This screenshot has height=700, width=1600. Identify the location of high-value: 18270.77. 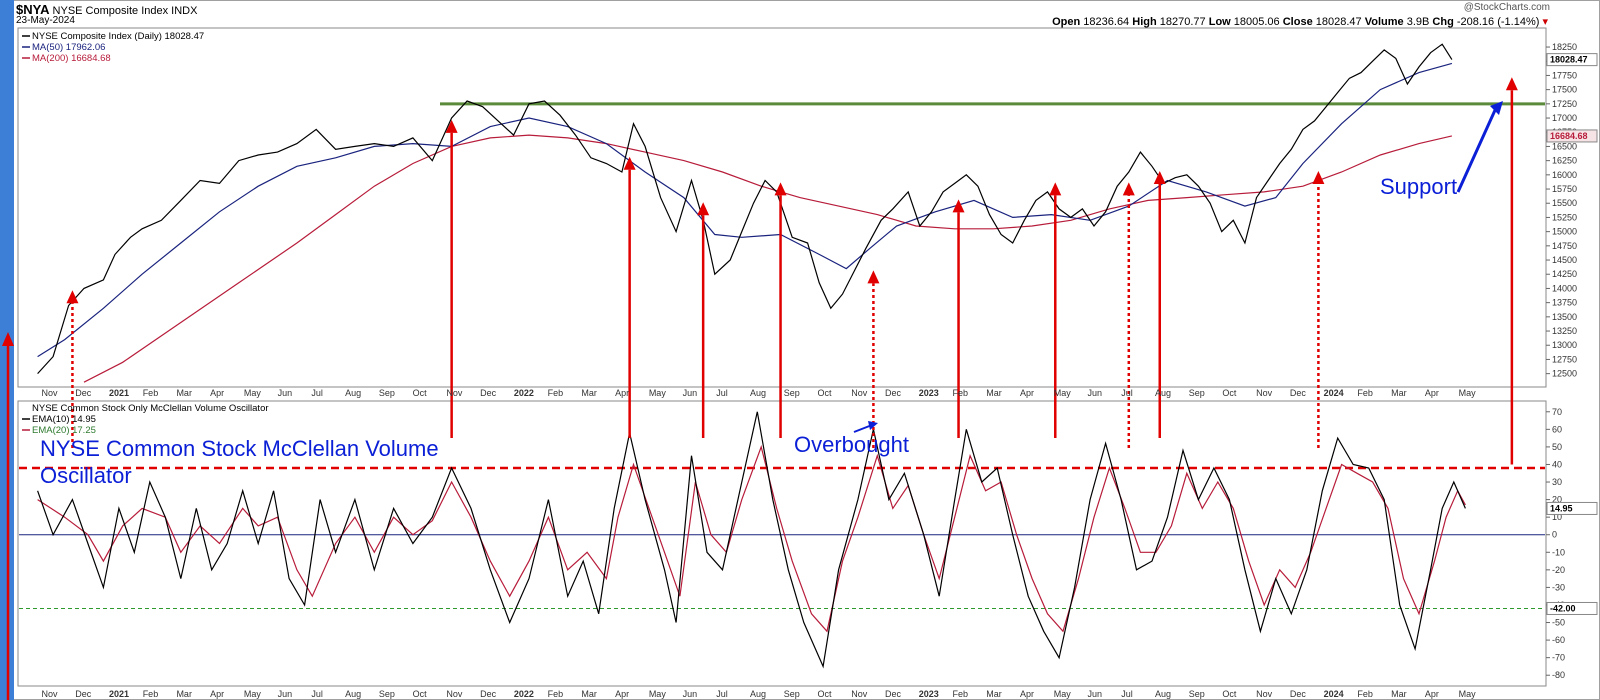
(1182, 22).